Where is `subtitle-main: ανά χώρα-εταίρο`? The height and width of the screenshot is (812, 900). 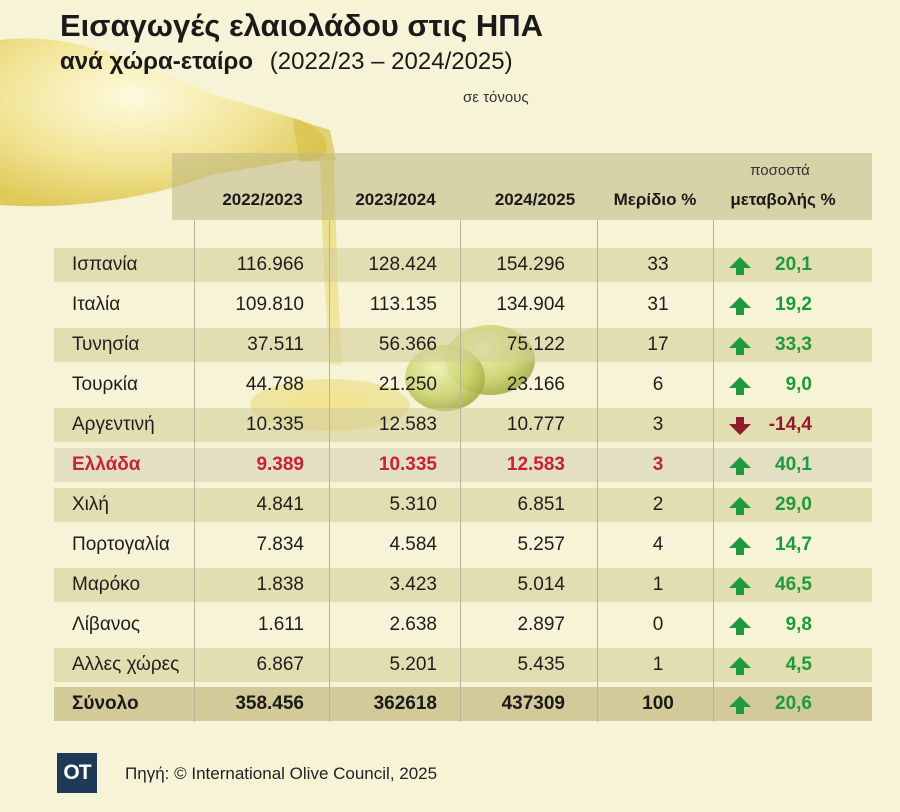 subtitle-main: ανά χώρα-εταίρο is located at coordinates (157, 61).